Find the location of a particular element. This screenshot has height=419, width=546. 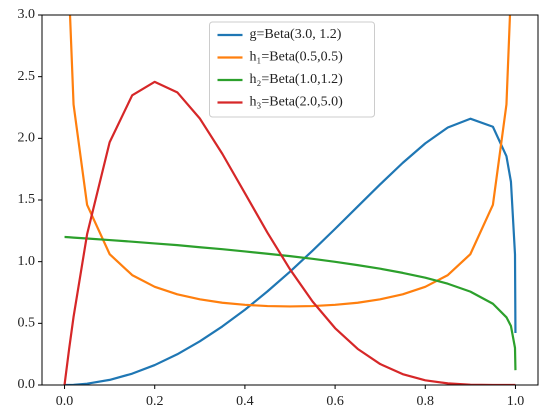

x-tick-label: 0.6 is located at coordinates (335, 401).